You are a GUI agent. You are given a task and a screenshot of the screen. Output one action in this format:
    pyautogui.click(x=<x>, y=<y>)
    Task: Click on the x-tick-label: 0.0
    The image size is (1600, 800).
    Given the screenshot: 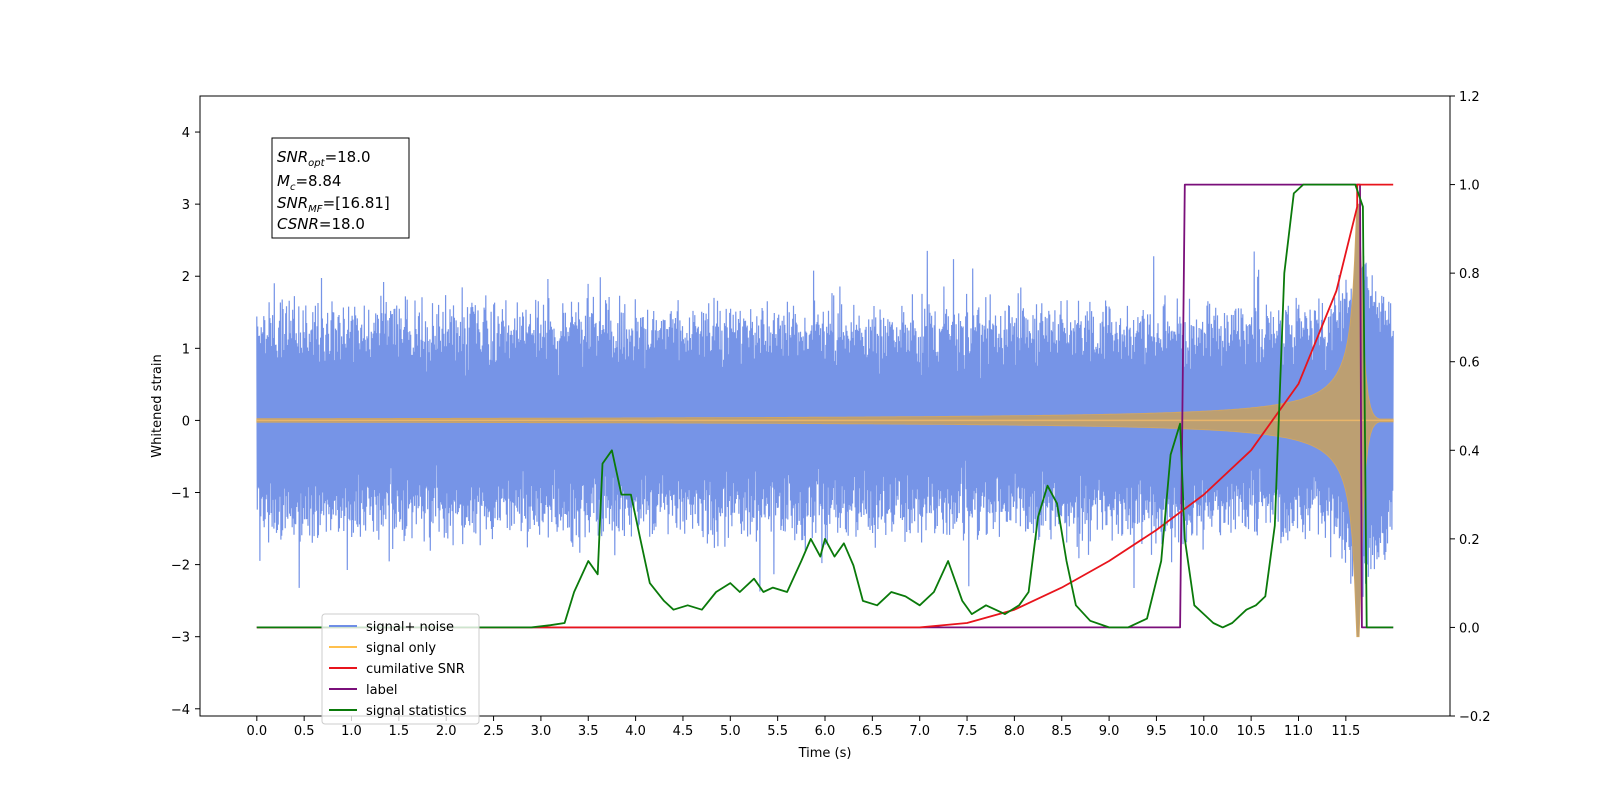 What is the action you would take?
    pyautogui.click(x=256, y=731)
    